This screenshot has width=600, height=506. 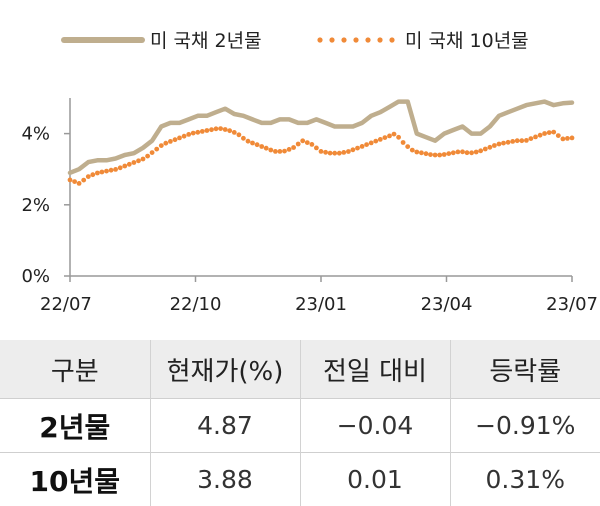 What do you see at coordinates (321, 304) in the screenshot?
I see `x-tick-label: 23/01` at bounding box center [321, 304].